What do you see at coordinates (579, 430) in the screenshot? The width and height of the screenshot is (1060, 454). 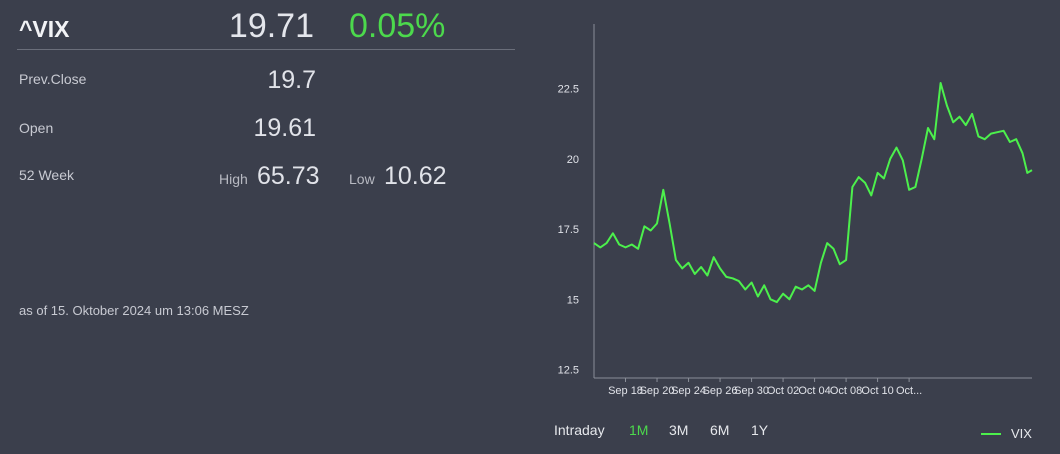 I see `range-intraday-button: Intraday` at bounding box center [579, 430].